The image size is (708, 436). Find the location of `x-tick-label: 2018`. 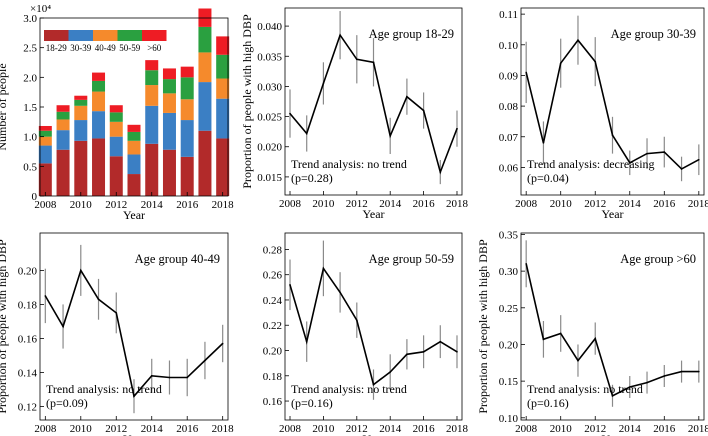

x-tick-label: 2018 is located at coordinates (698, 429).